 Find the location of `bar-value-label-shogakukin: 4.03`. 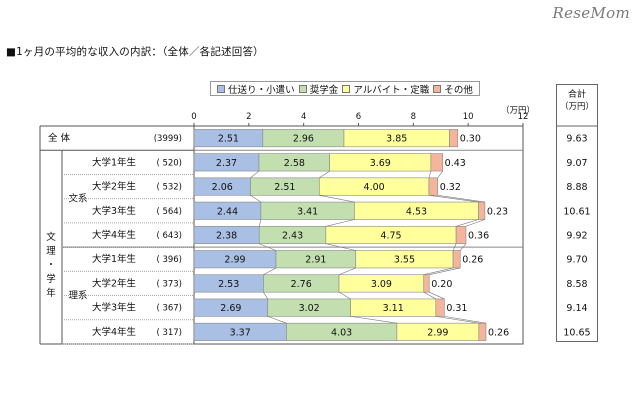

bar-value-label-shogakukin: 4.03 is located at coordinates (341, 332).